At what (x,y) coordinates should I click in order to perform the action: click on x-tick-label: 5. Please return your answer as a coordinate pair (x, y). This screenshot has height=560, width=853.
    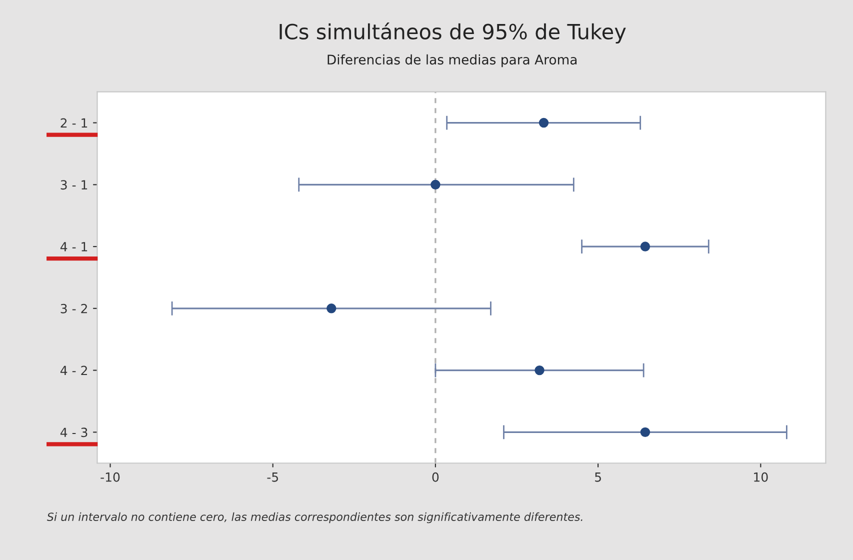
    Looking at the image, I should click on (598, 477).